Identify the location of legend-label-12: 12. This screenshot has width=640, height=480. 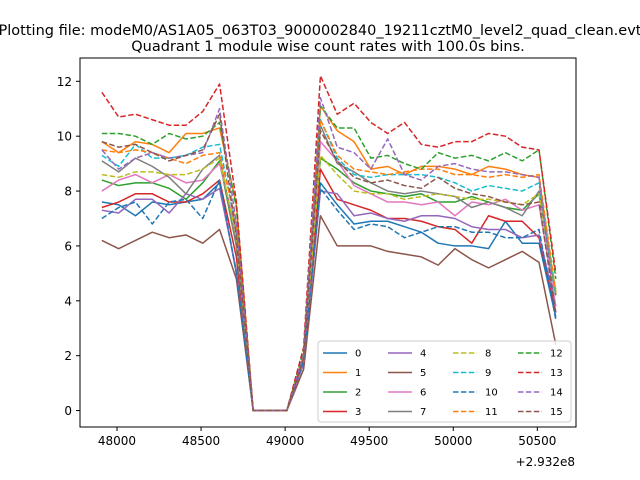
(556, 354).